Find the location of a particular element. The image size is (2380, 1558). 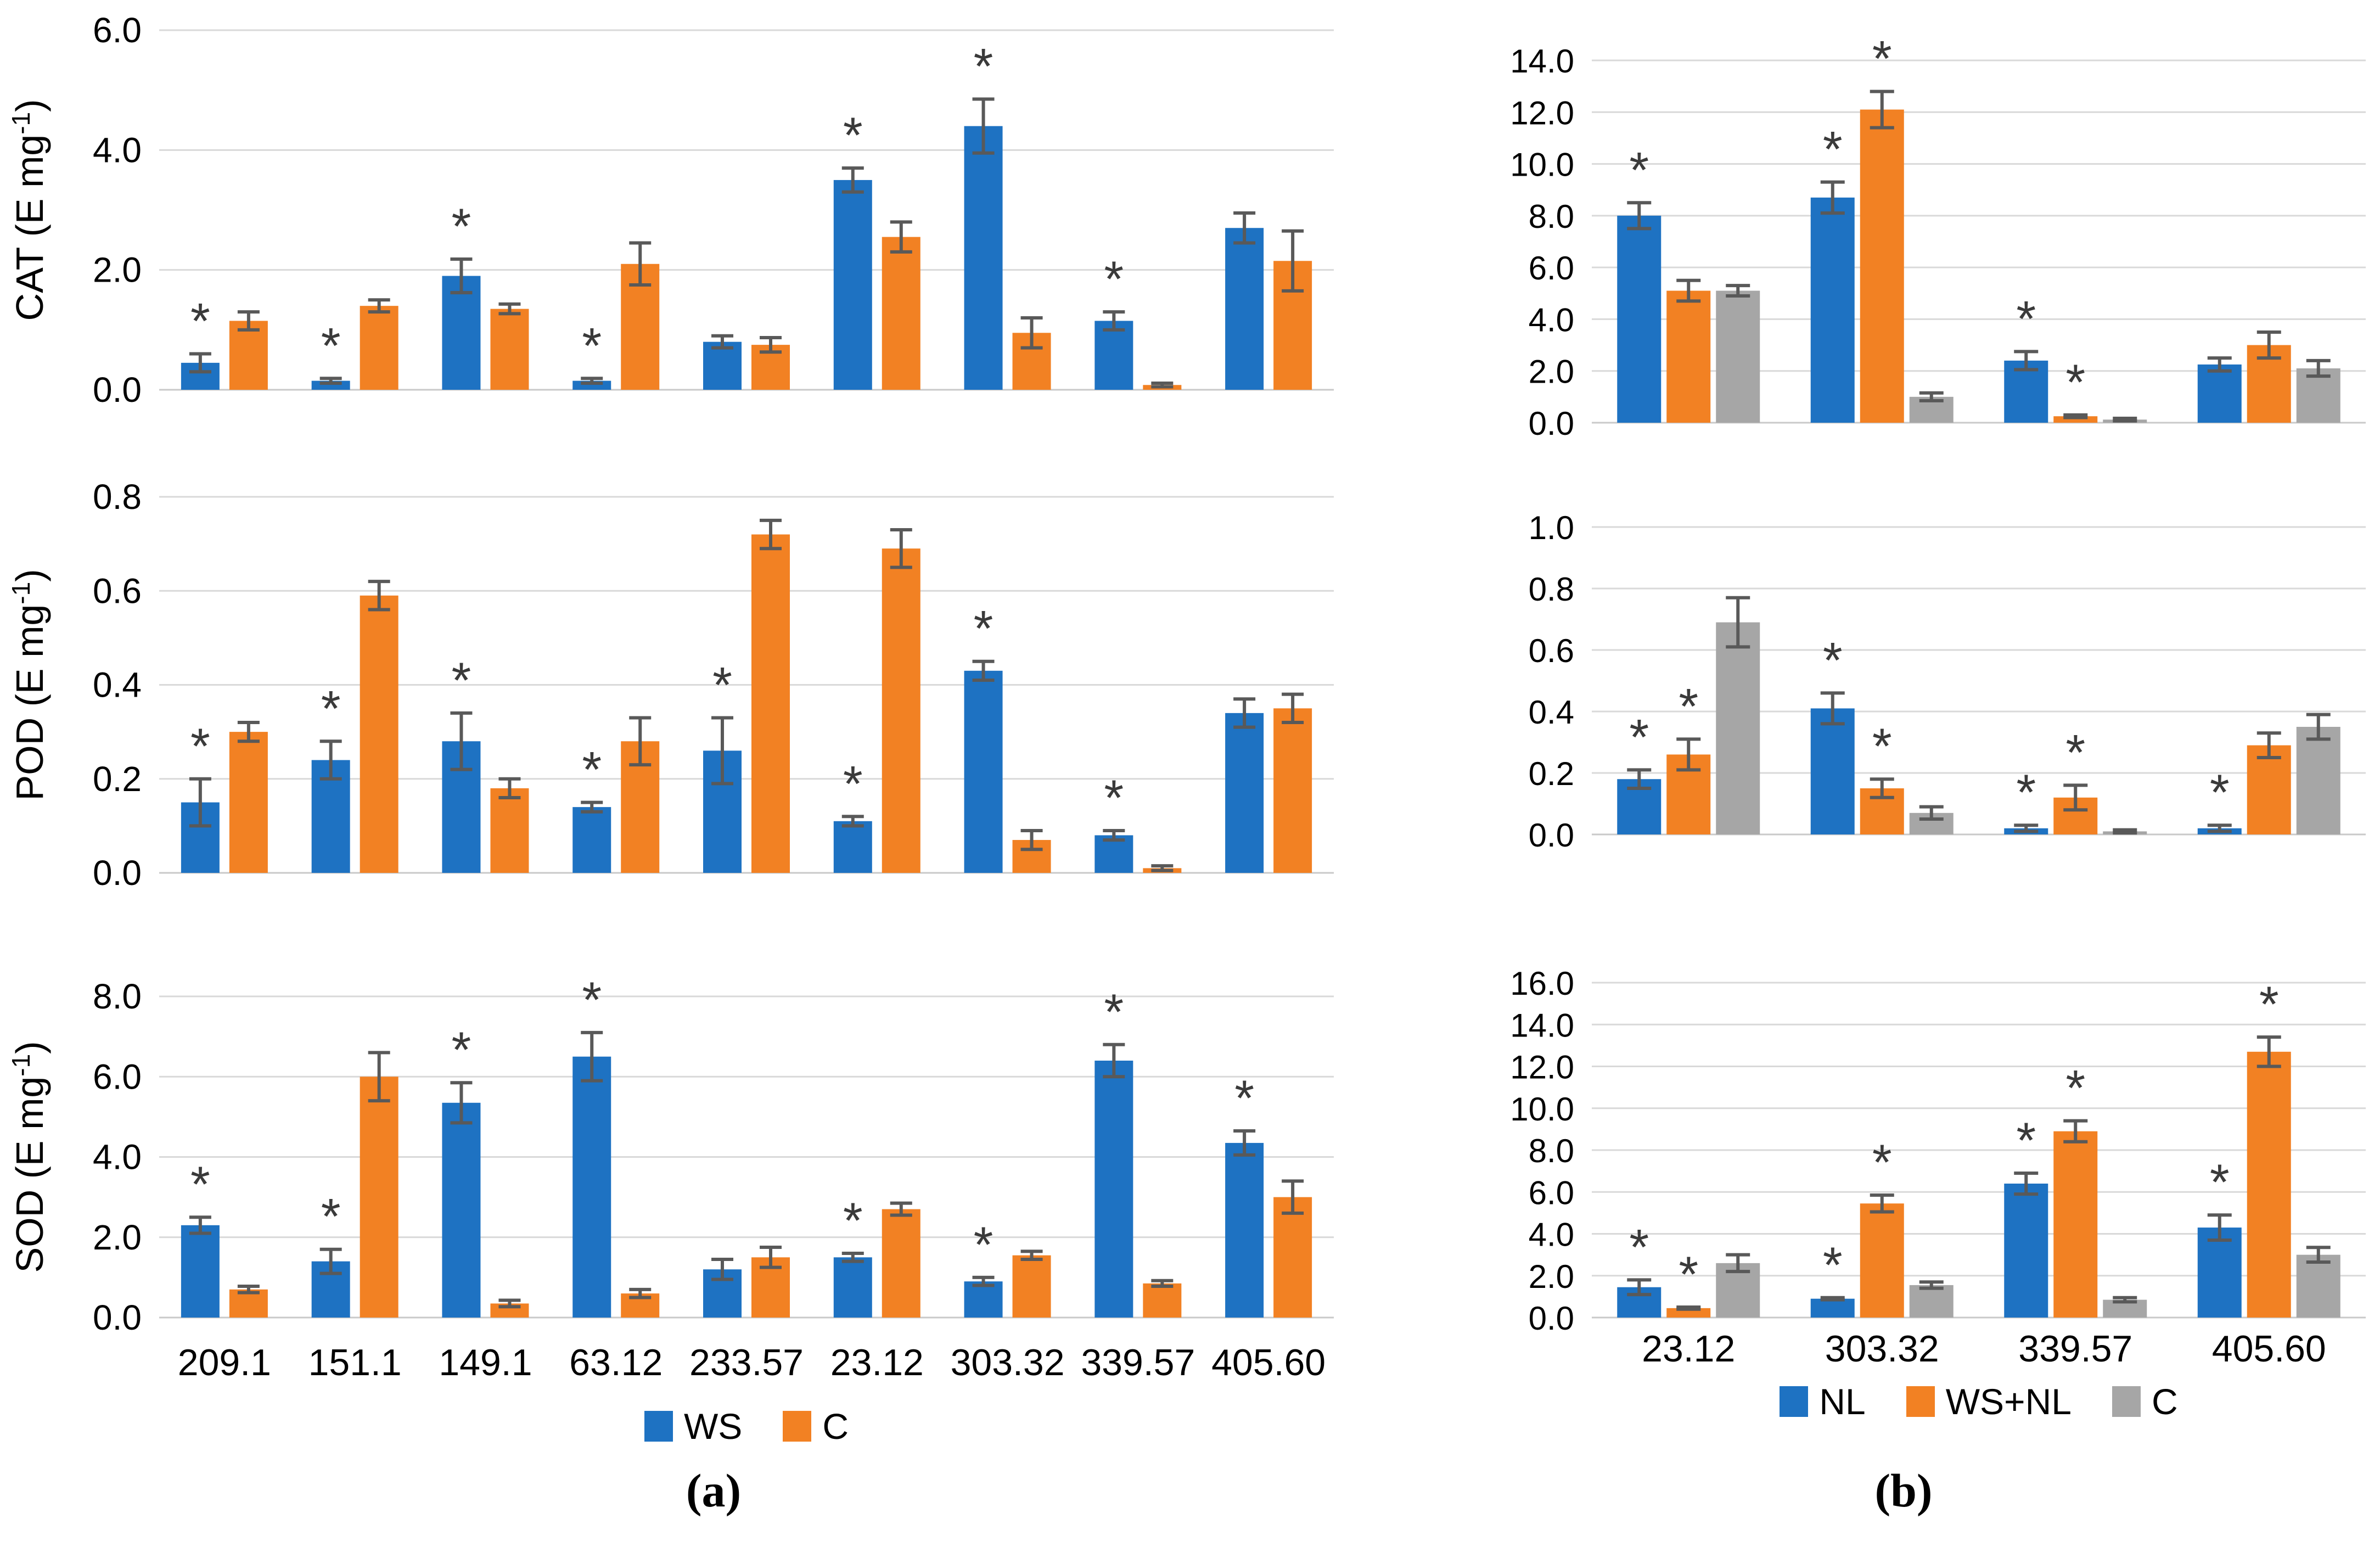

y-axis-title: CAT (E mg-1) is located at coordinates (29, 210).